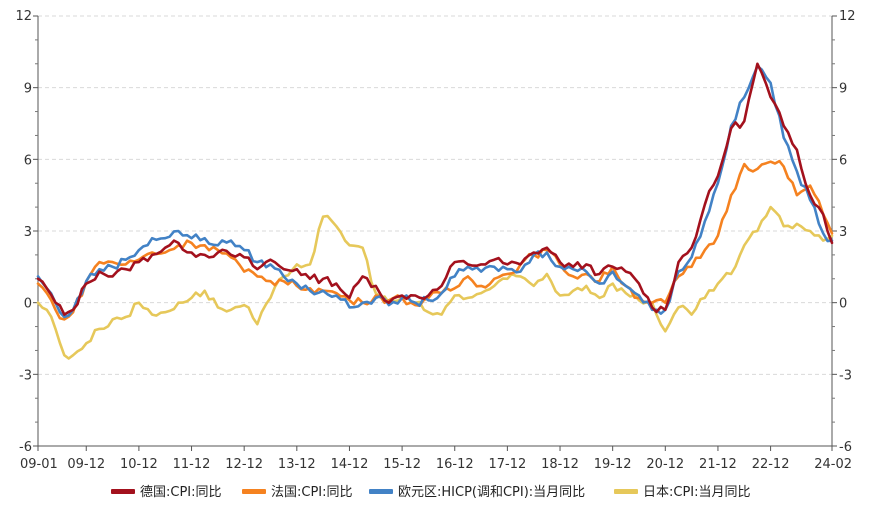 The height and width of the screenshot is (511, 880). What do you see at coordinates (718, 464) in the screenshot?
I see `x-tick-label: 21-12` at bounding box center [718, 464].